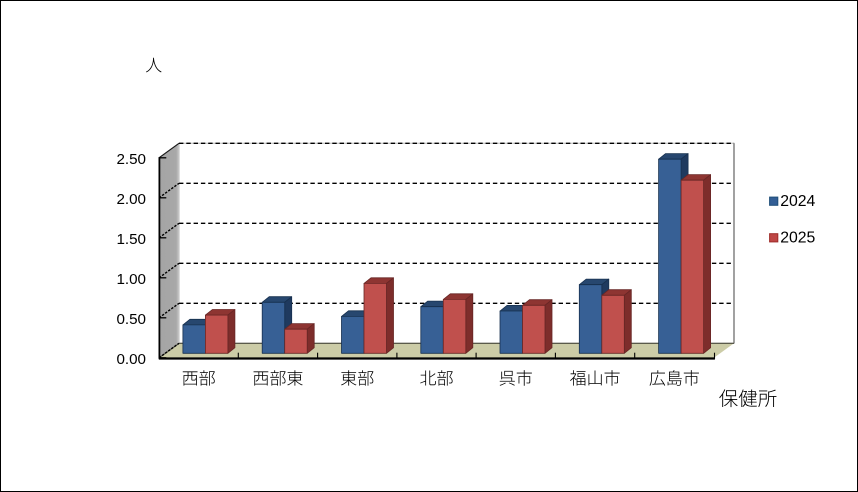 The width and height of the screenshot is (858, 492). I want to click on svg-text: 0.50, so click(131, 319).